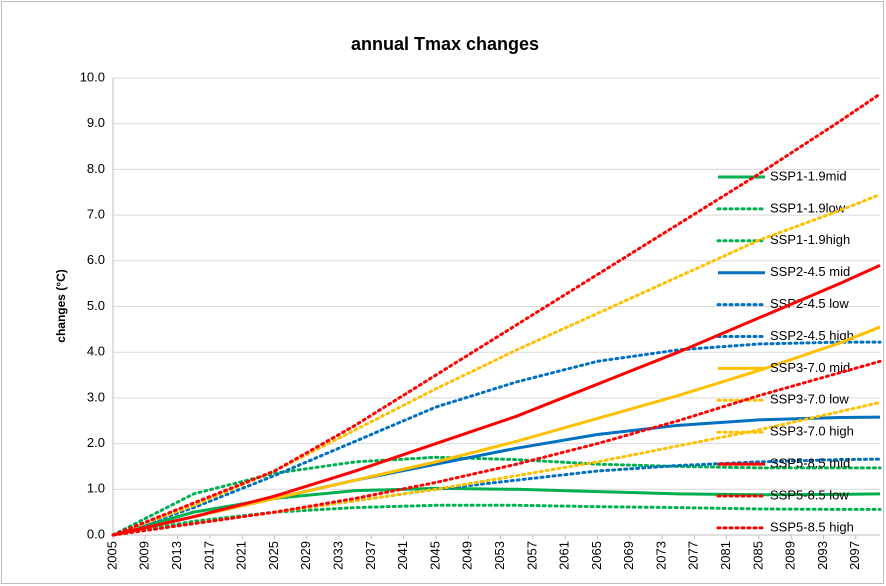  I want to click on y-tick-label: 4.0, so click(96, 351).